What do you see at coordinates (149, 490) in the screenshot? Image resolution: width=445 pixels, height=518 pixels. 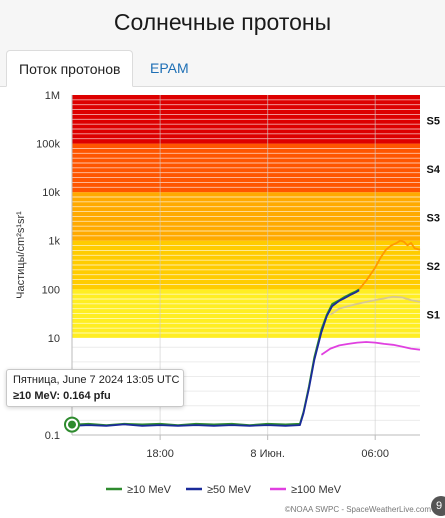 I see `legend-label: ≥10 MeV` at bounding box center [149, 490].